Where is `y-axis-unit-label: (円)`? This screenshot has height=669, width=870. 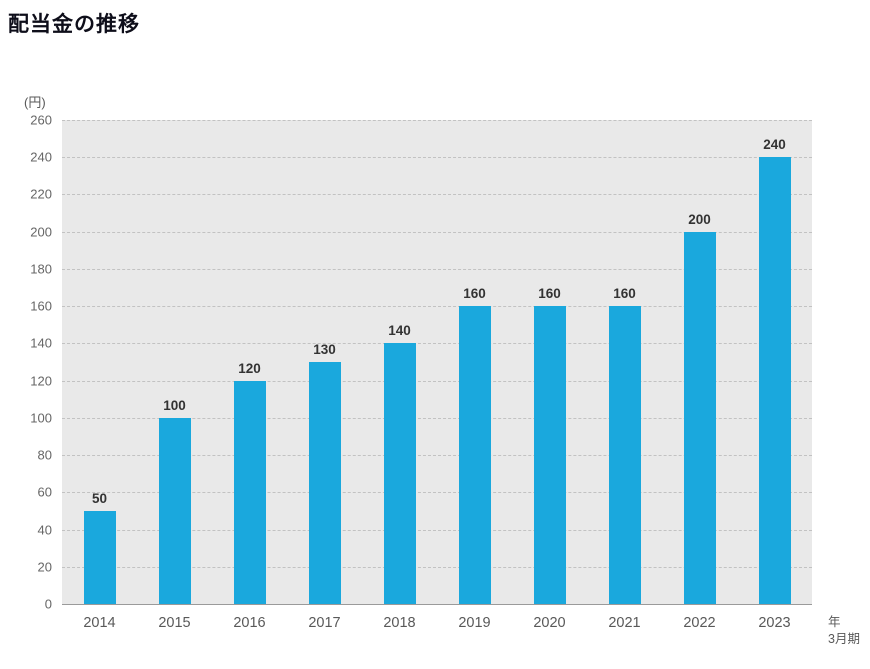 y-axis-unit-label: (円) is located at coordinates (35, 102).